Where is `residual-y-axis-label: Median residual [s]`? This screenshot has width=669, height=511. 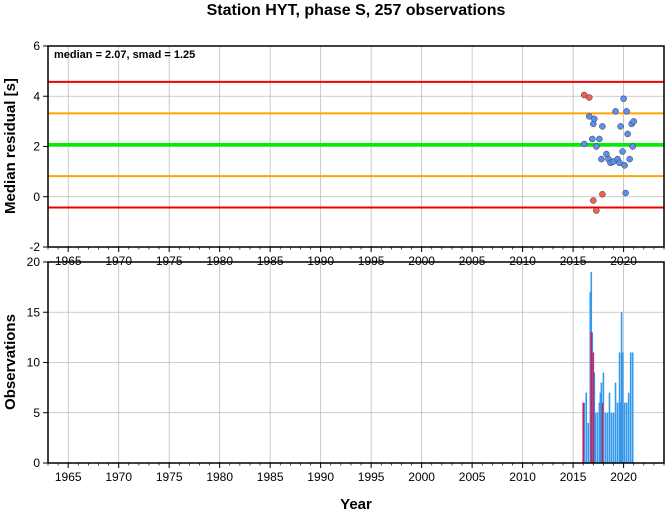
residual-y-axis-label: Median residual [s] is located at coordinates (10, 146).